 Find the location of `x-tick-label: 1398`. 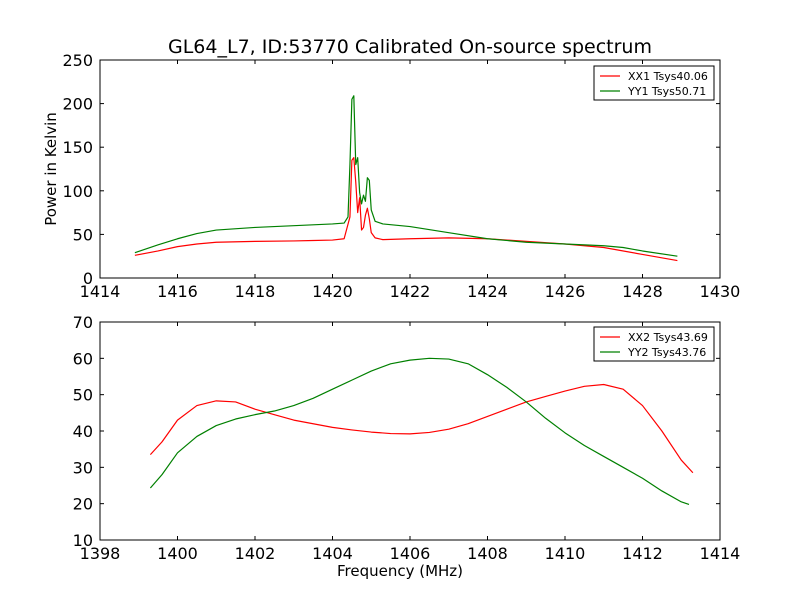

x-tick-label: 1398 is located at coordinates (100, 553).